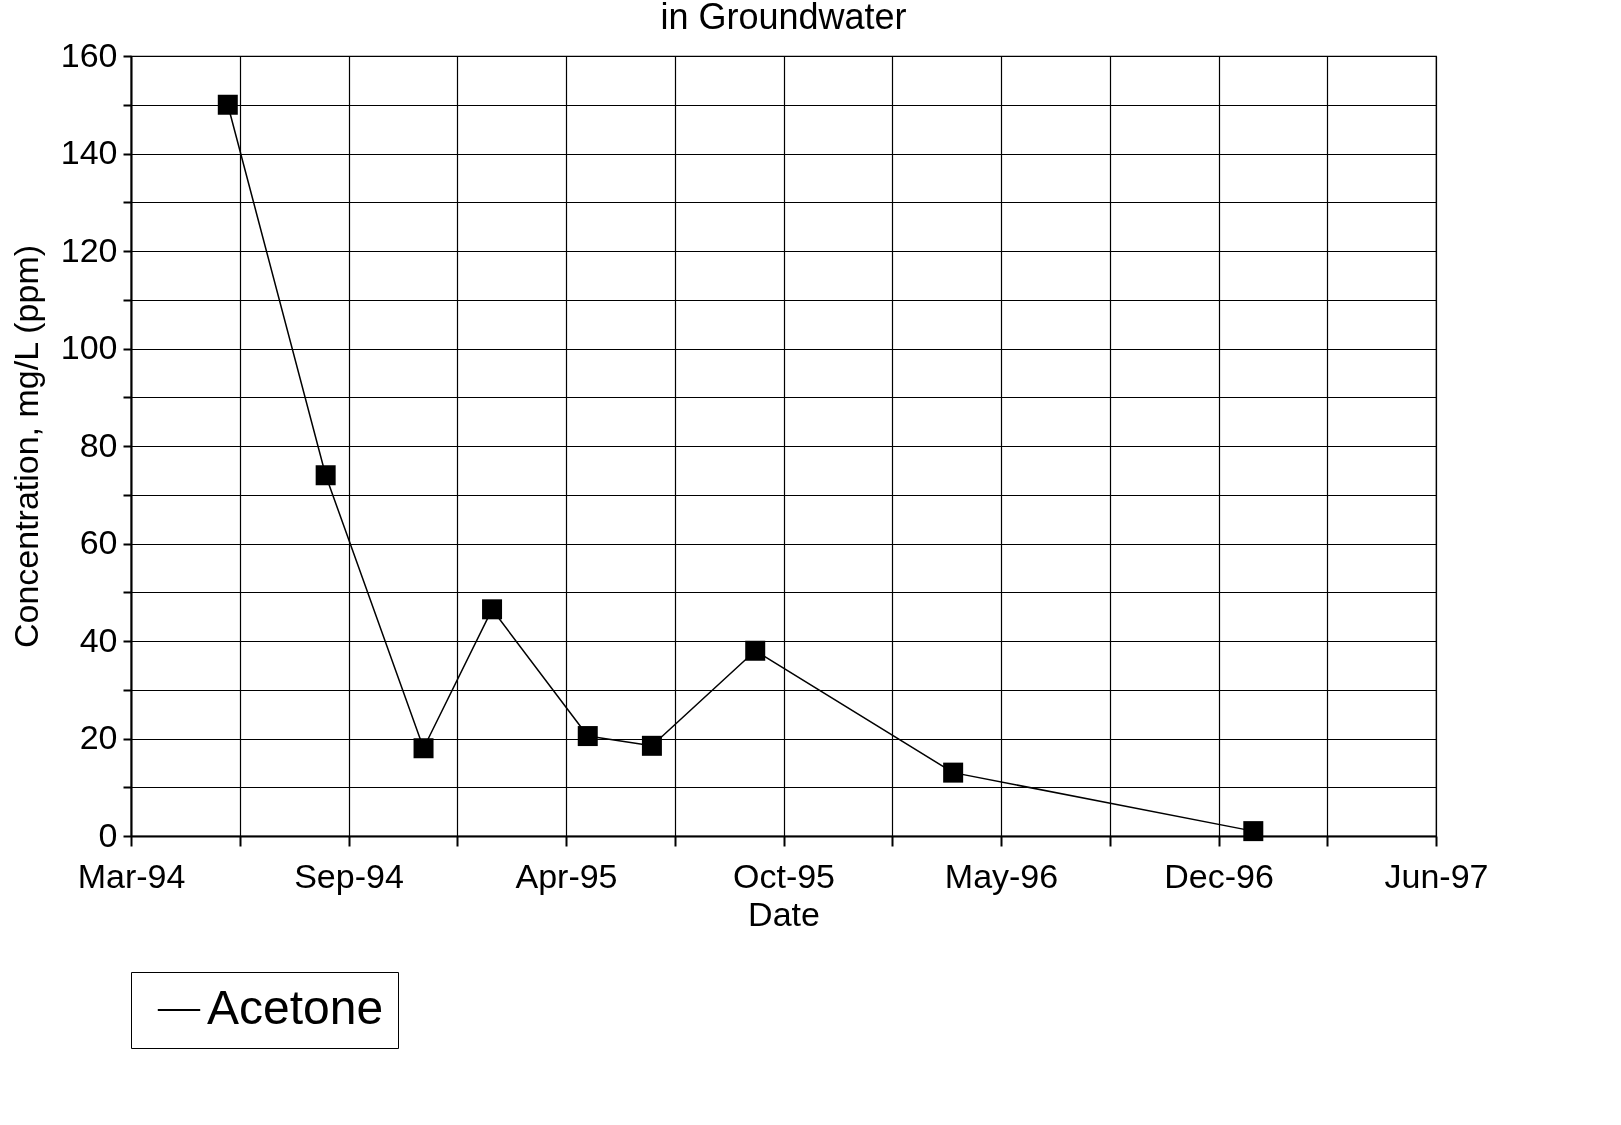  What do you see at coordinates (131, 875) in the screenshot?
I see `x-tick-label: Mar-94` at bounding box center [131, 875].